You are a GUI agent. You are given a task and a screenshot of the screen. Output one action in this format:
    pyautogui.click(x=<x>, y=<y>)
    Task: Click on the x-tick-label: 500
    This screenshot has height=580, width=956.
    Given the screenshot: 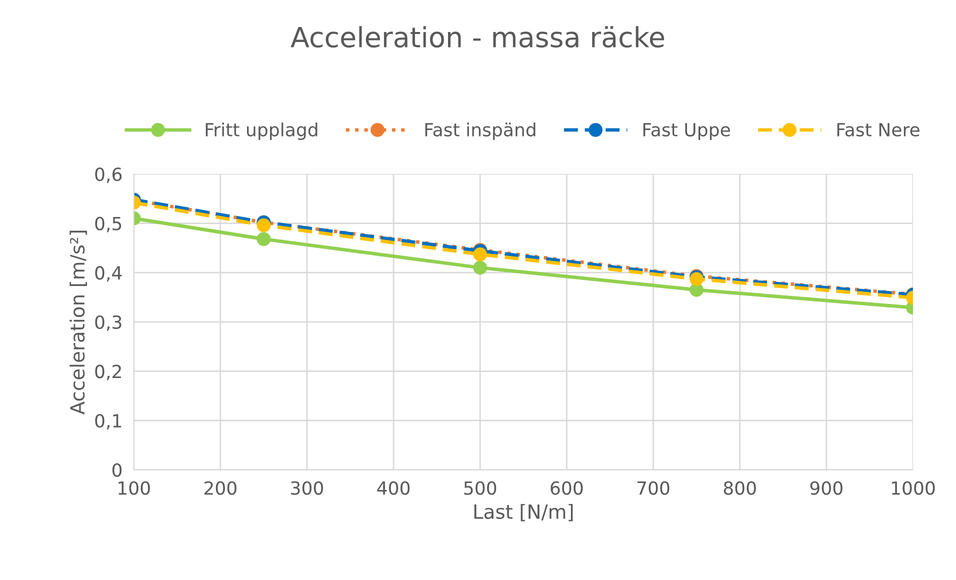 What is the action you would take?
    pyautogui.click(x=480, y=488)
    